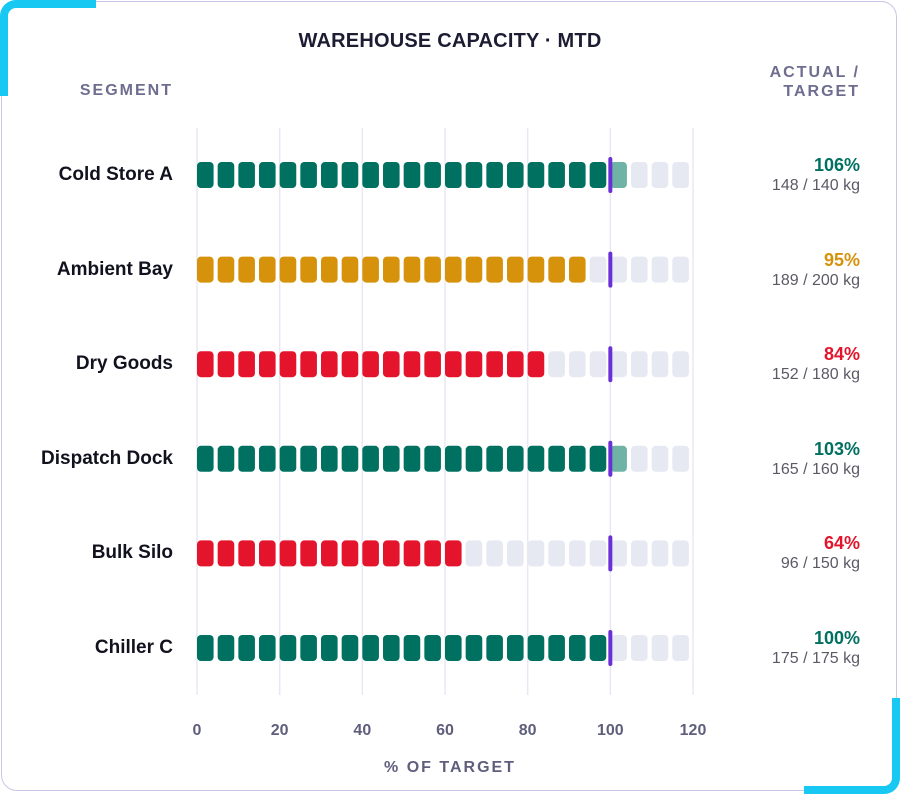  I want to click on x-tick-label: 120, so click(693, 730).